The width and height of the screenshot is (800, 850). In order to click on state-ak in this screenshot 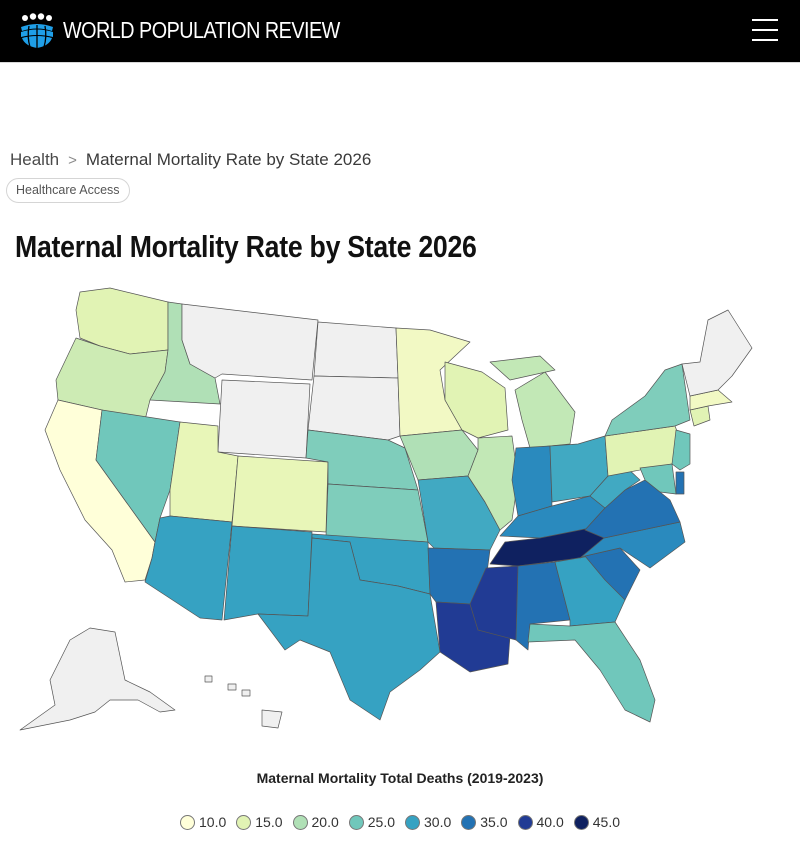, I will do `click(97, 679)`.